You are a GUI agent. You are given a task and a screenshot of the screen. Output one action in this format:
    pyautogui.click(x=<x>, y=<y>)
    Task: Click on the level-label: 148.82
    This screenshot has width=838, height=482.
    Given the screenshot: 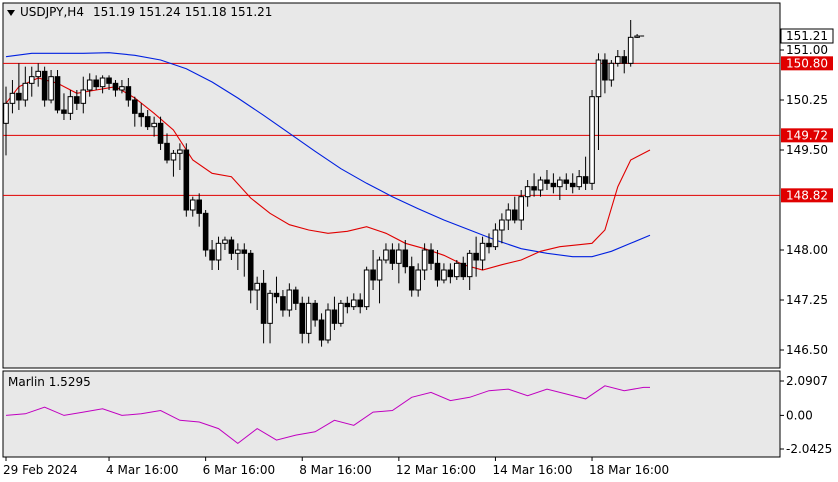 What is the action you would take?
    pyautogui.click(x=807, y=195)
    